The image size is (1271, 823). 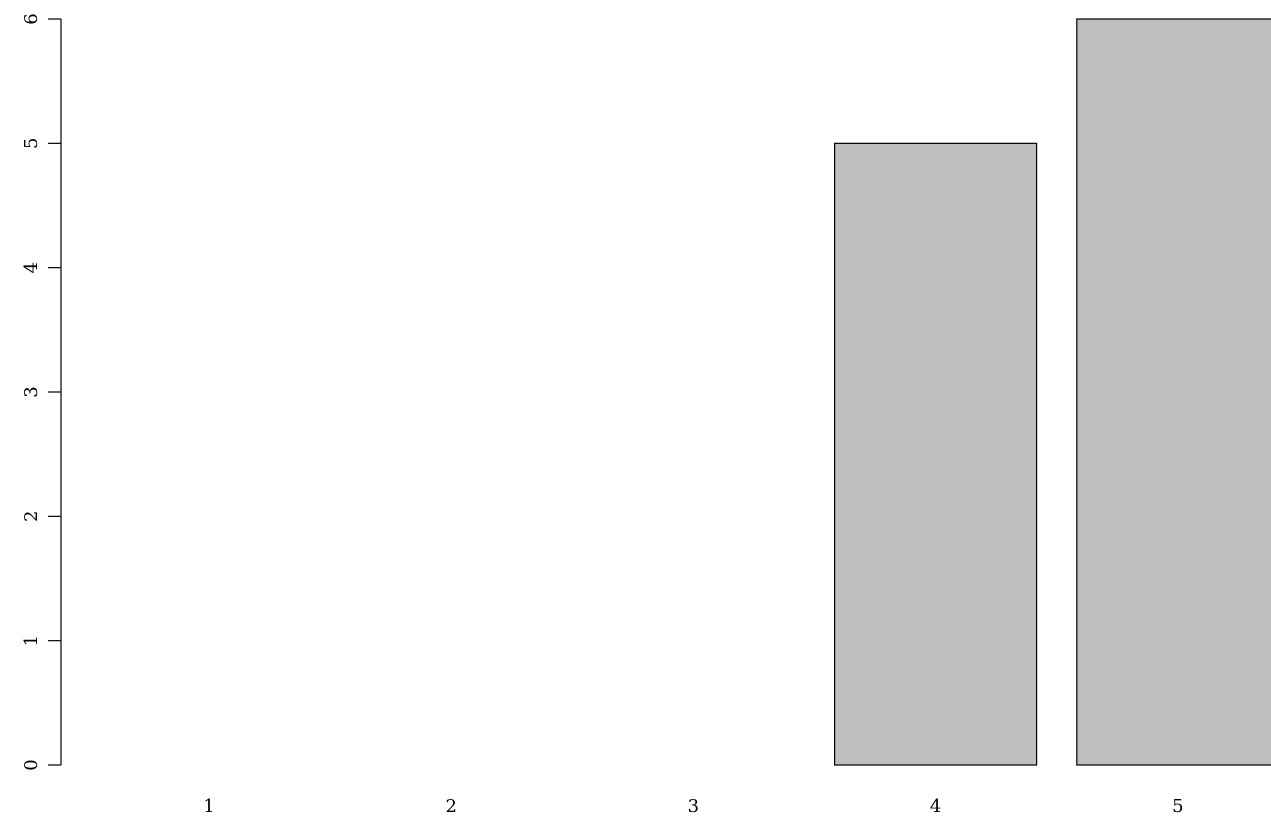 I want to click on y-tick-label: 2, so click(x=31, y=516).